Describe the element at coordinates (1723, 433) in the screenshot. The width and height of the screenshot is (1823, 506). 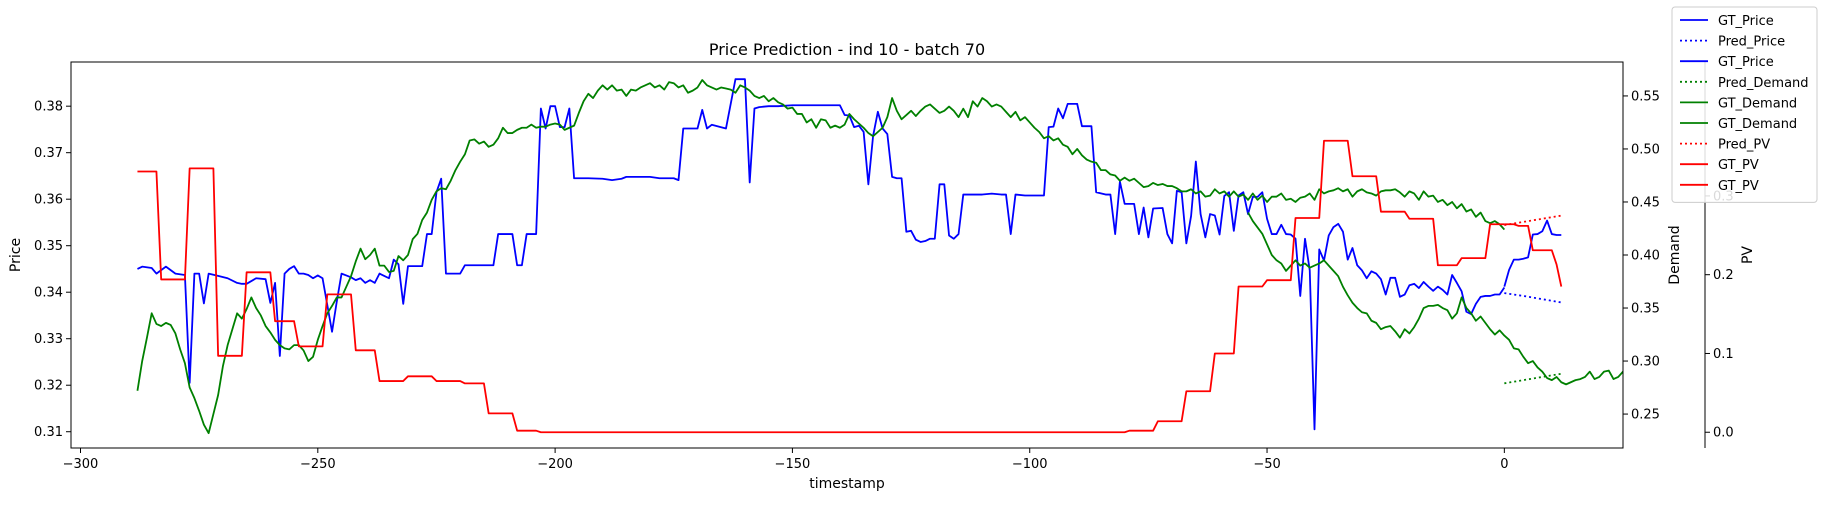
I see `pv-tick-label: 0.0` at that location.